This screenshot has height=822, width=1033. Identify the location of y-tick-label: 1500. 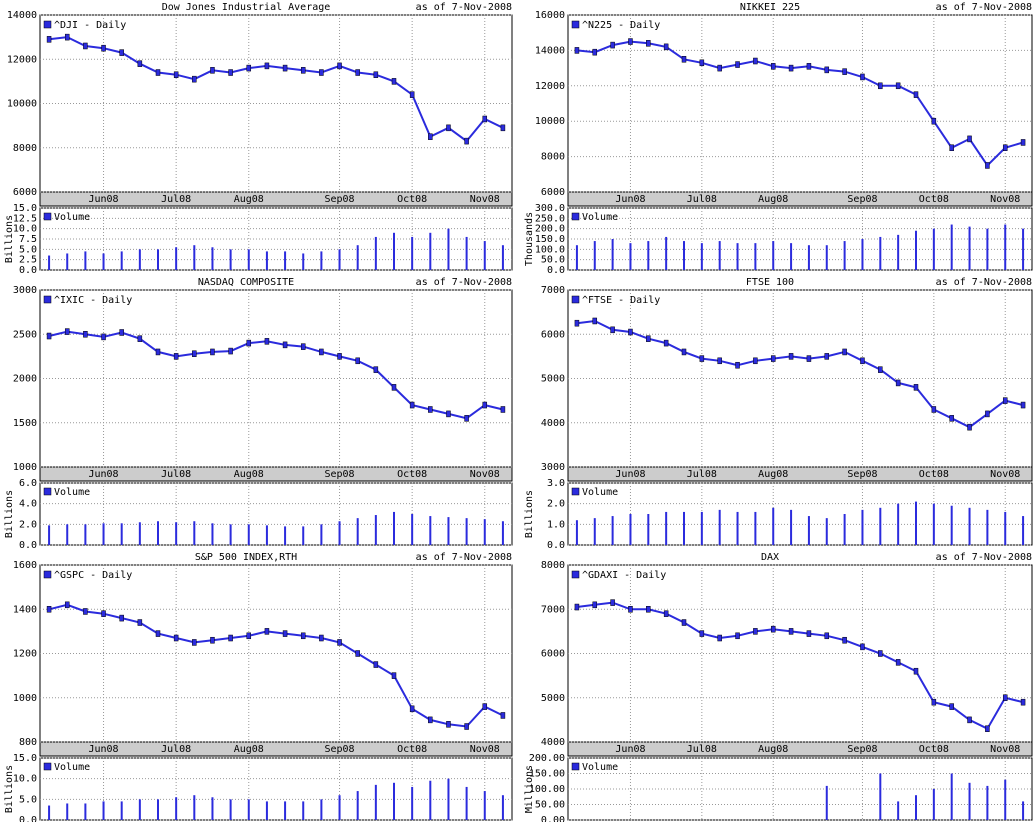
(25, 423).